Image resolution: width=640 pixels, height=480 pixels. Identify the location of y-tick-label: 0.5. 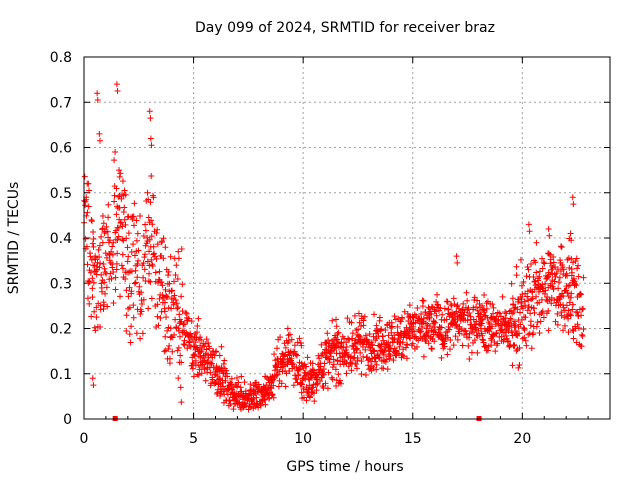
(61, 194).